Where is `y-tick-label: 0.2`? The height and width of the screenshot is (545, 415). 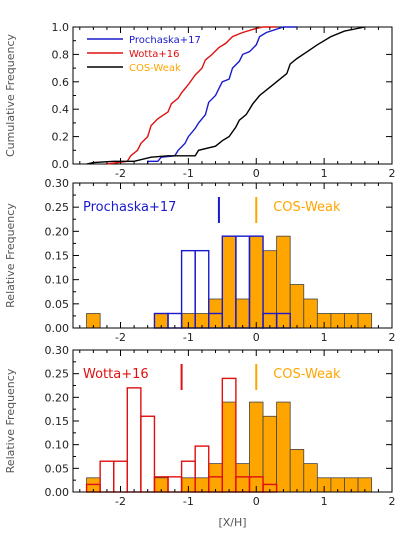 y-tick-label: 0.2 is located at coordinates (61, 137).